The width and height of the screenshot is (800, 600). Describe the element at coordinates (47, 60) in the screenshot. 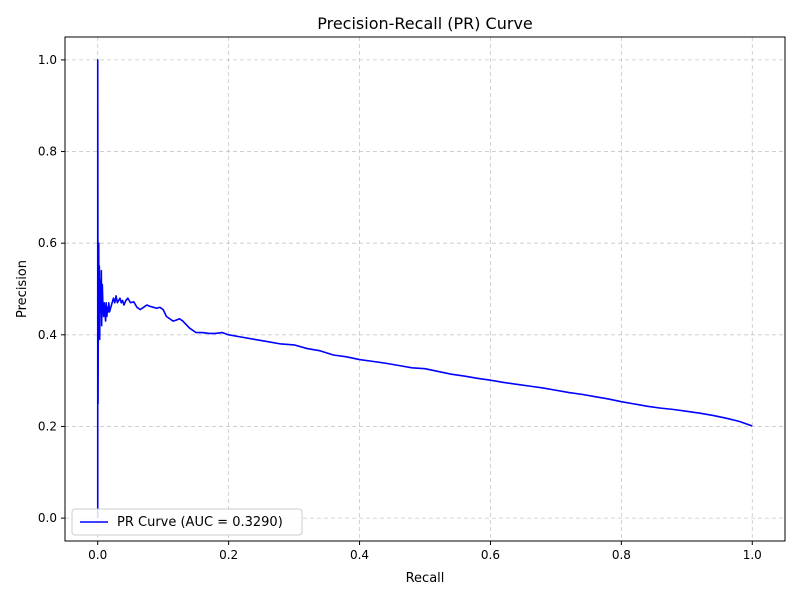

I see `y-tick-label: 1.0` at that location.